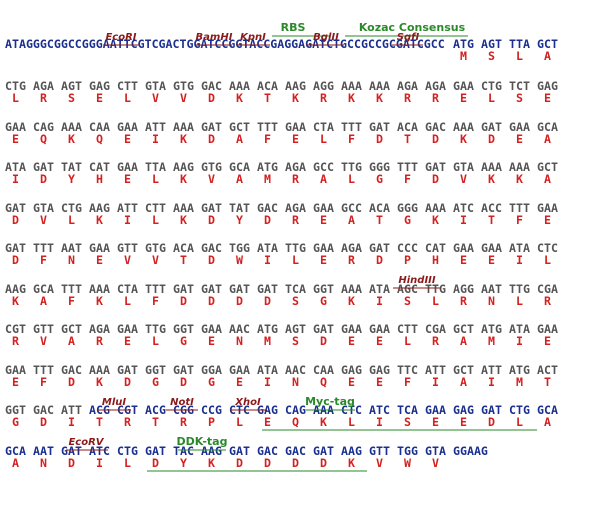 Image resolution: width=600 pixels, height=529 pixels. I want to click on codon: CAT, so click(435, 248).